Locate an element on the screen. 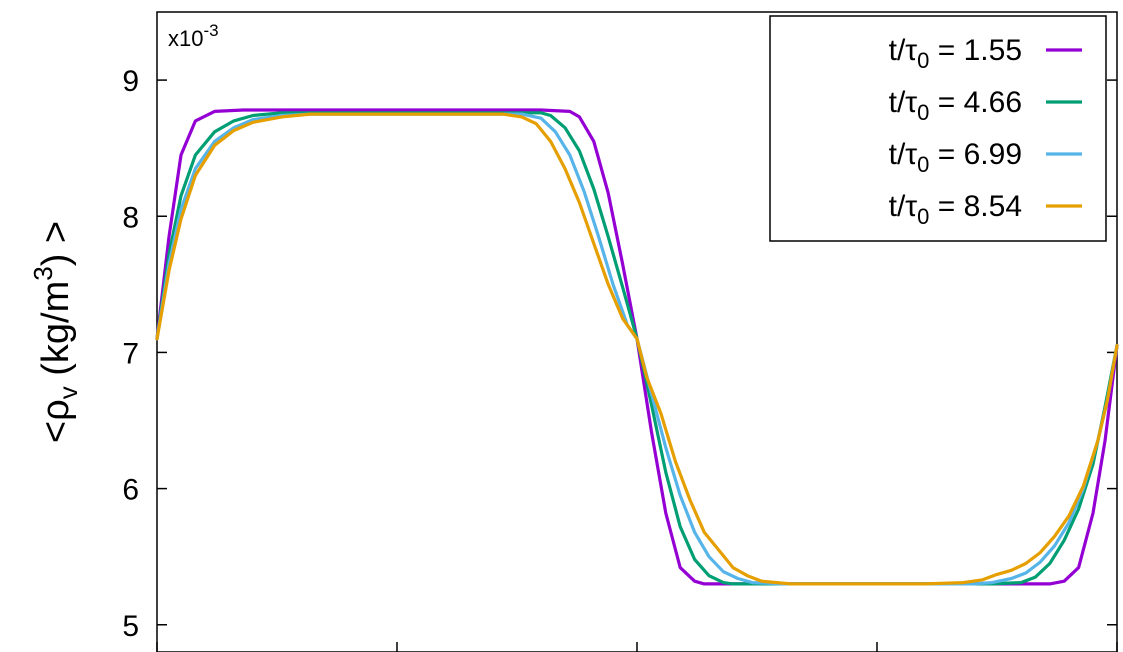 This screenshot has width=1123, height=652. y-tick-label: 5 is located at coordinates (130, 626).